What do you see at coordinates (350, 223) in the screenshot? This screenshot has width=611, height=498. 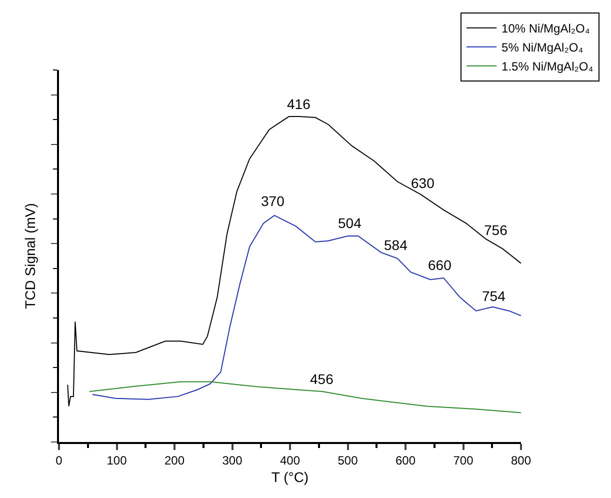 I see `annotation: 504` at bounding box center [350, 223].